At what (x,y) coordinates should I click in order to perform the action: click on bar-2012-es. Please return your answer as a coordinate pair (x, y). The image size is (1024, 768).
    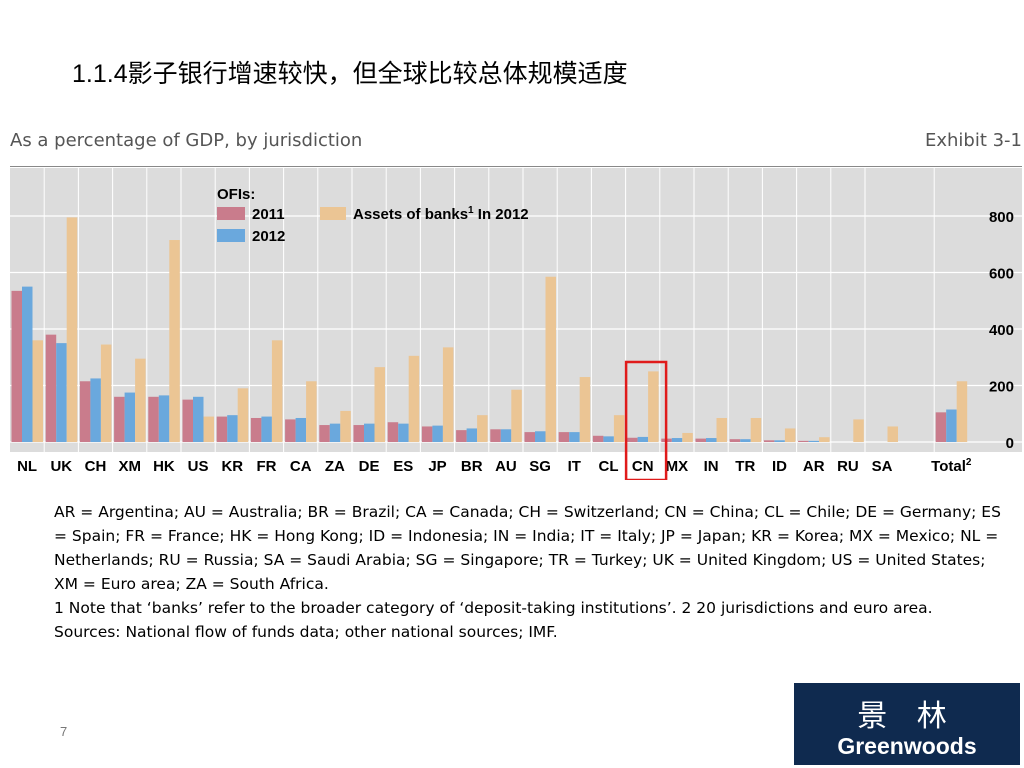
    Looking at the image, I should click on (403, 432).